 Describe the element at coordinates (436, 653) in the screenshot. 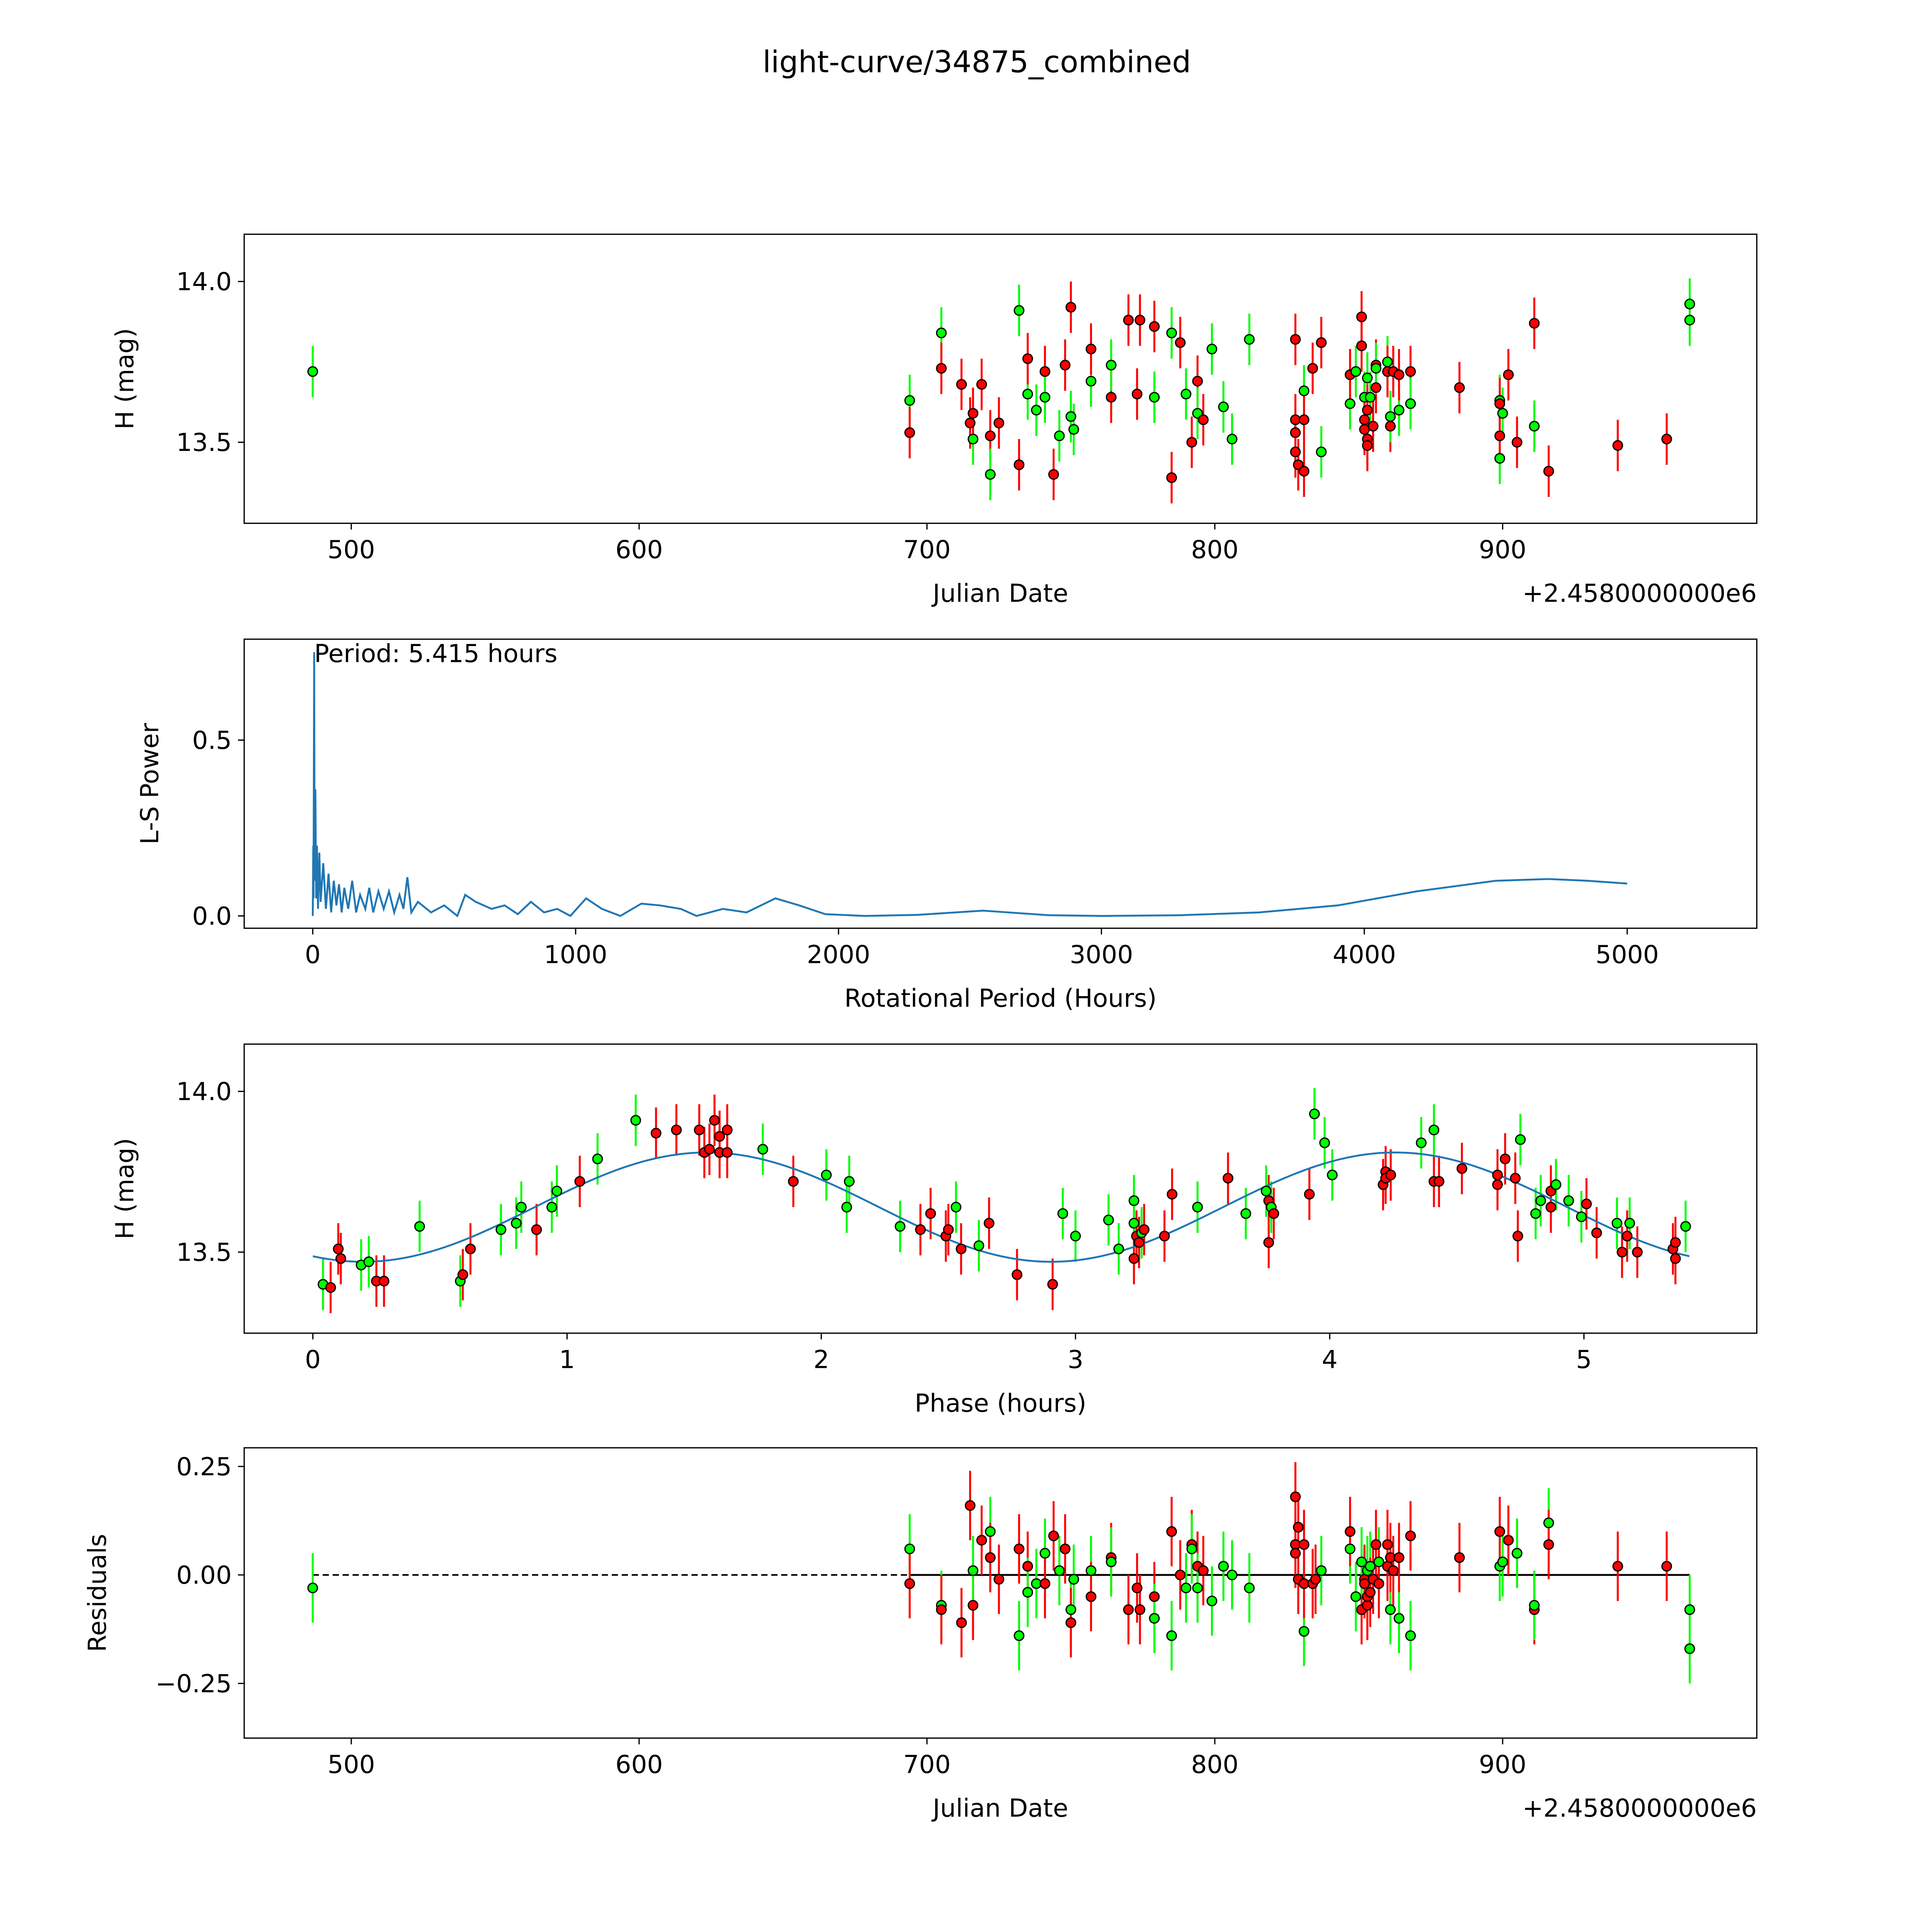

I see `period-annotation: Period: 5.415 hours` at that location.